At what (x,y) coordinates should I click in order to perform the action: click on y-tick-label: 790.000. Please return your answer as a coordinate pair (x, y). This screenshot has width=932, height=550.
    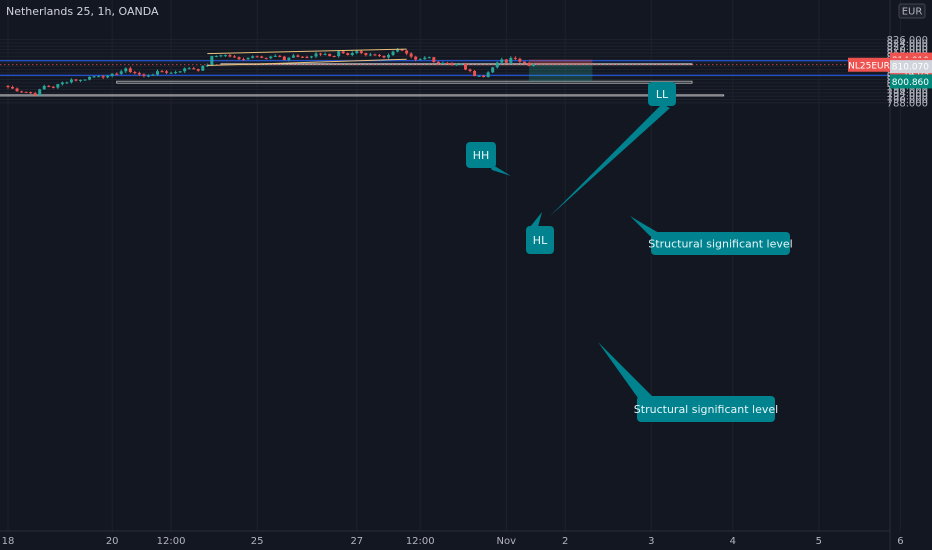
    Looking at the image, I should click on (907, 100).